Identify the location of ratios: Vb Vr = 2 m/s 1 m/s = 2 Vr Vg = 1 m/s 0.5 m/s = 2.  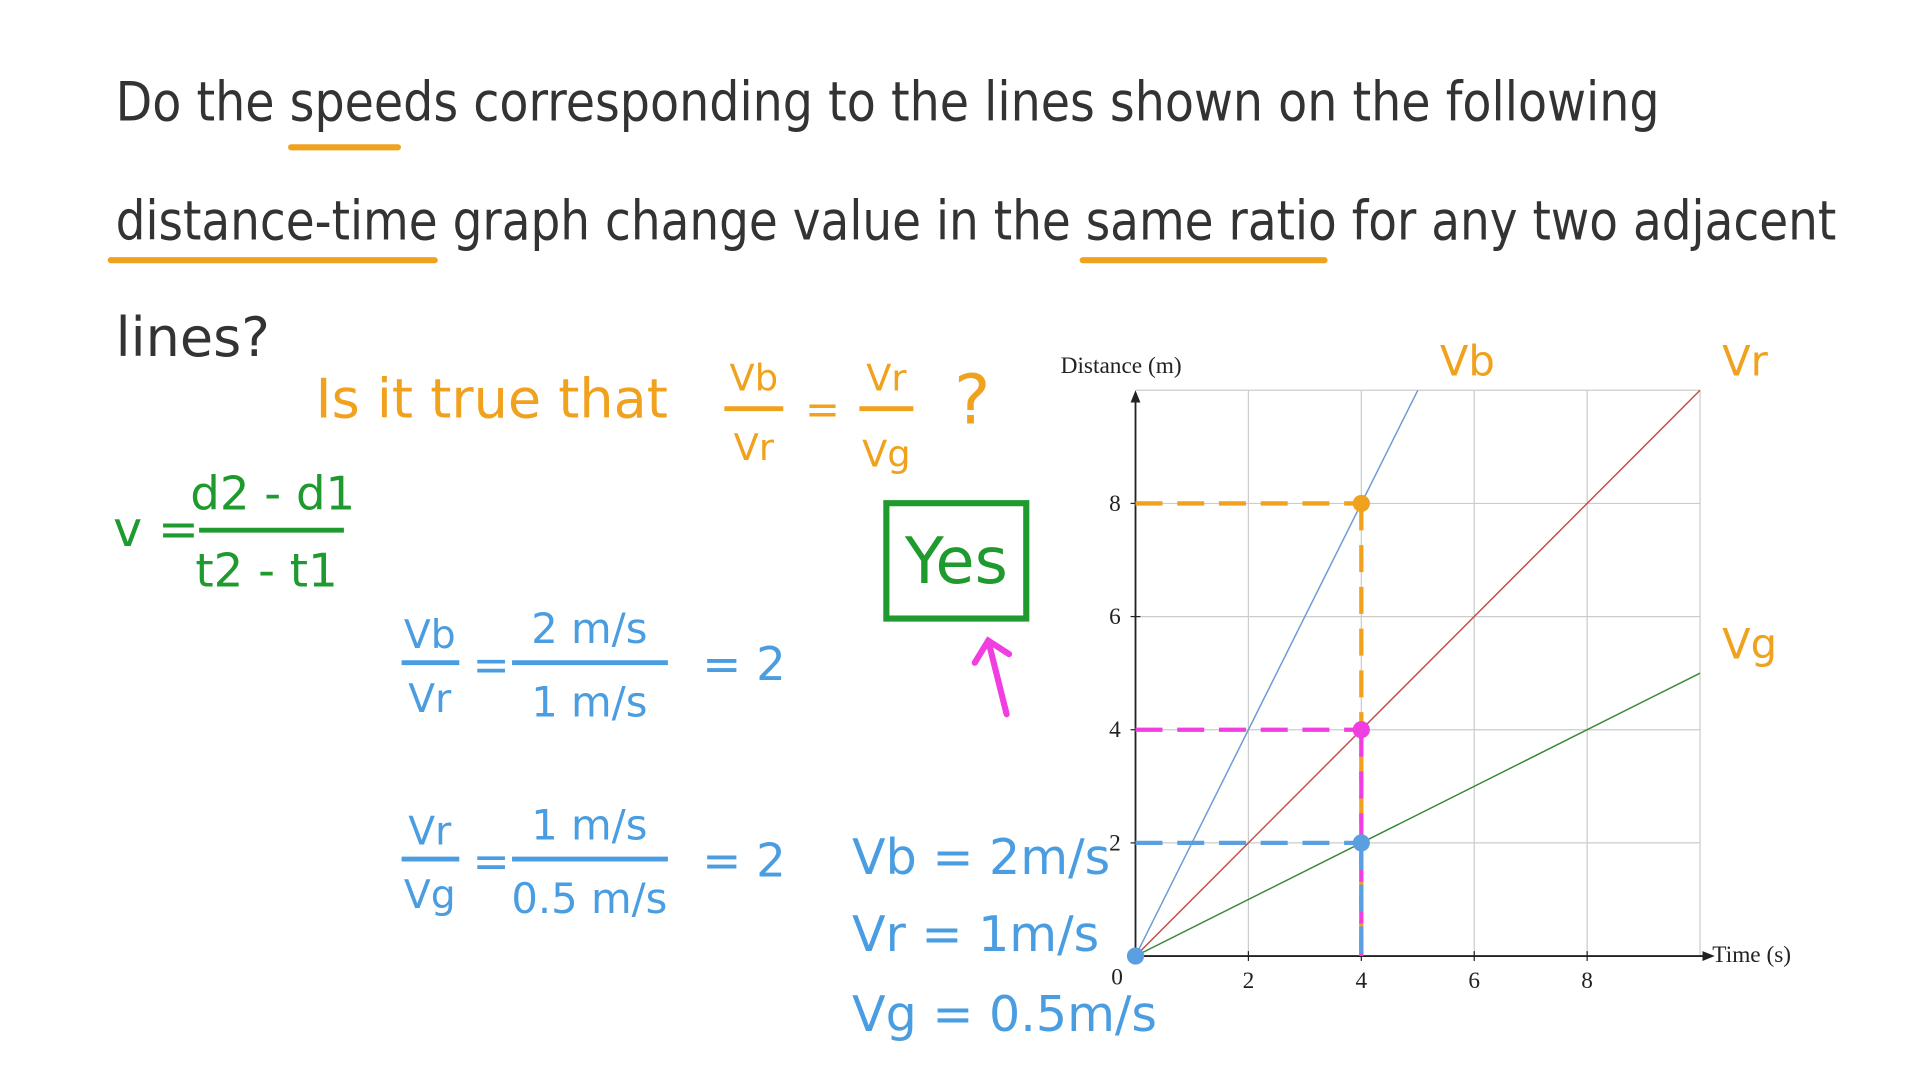
(593, 763).